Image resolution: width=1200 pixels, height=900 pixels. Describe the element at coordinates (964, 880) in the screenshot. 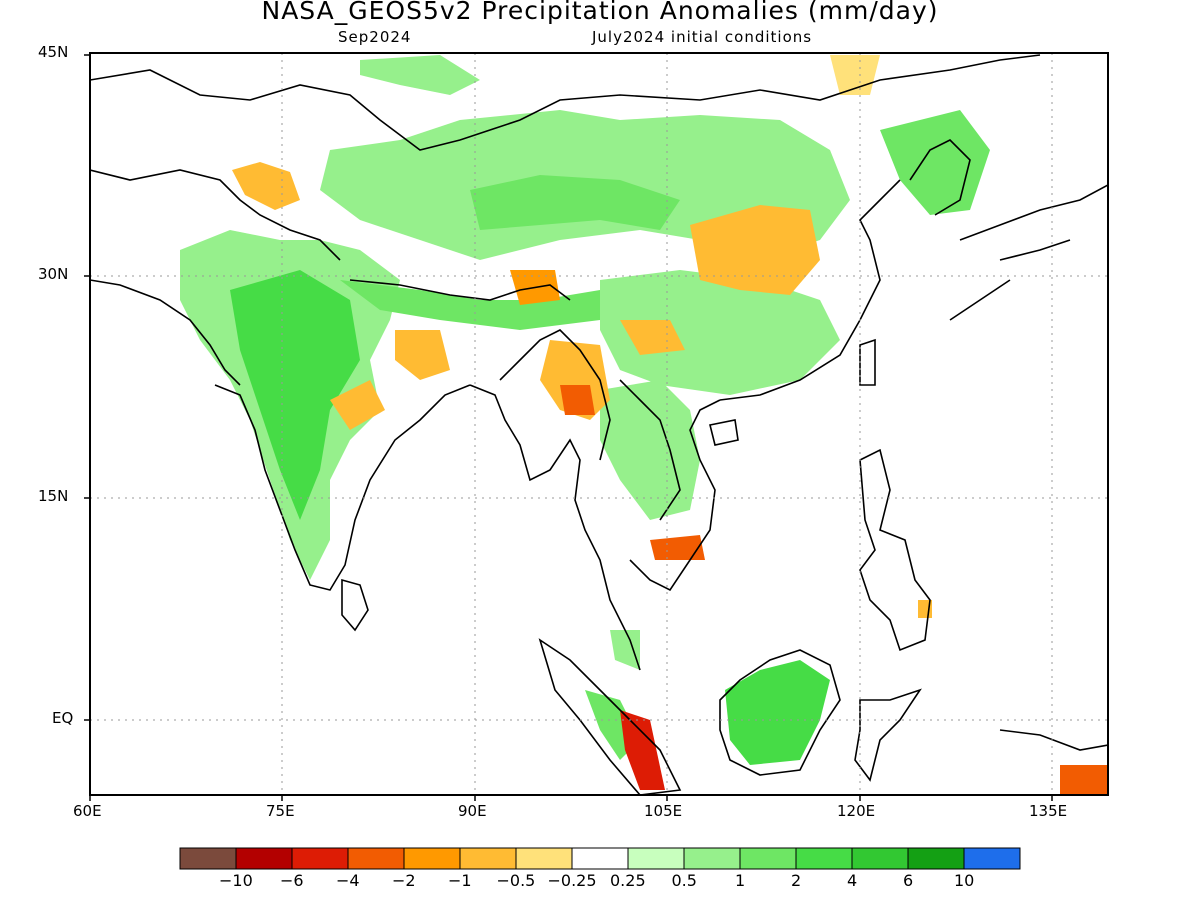

I see `colorbar-tick-label: 10` at that location.